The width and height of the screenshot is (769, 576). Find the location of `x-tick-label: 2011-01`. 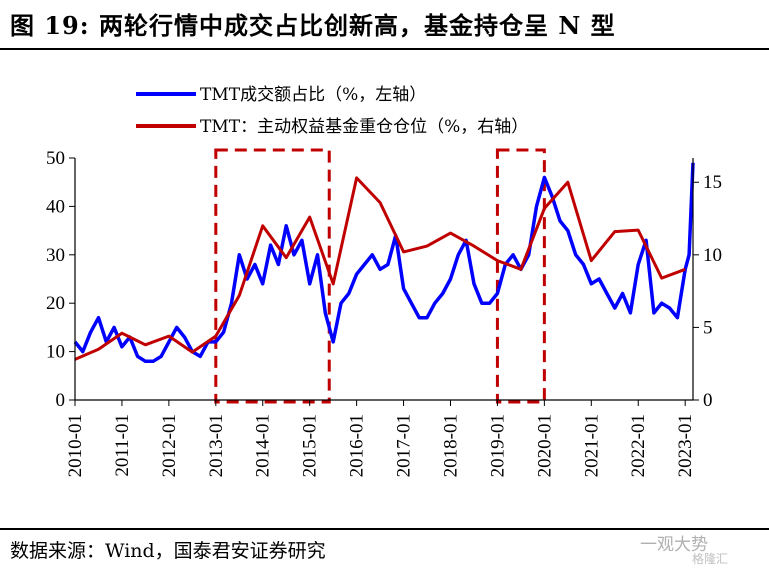

x-tick-label: 2011-01 is located at coordinates (122, 445).